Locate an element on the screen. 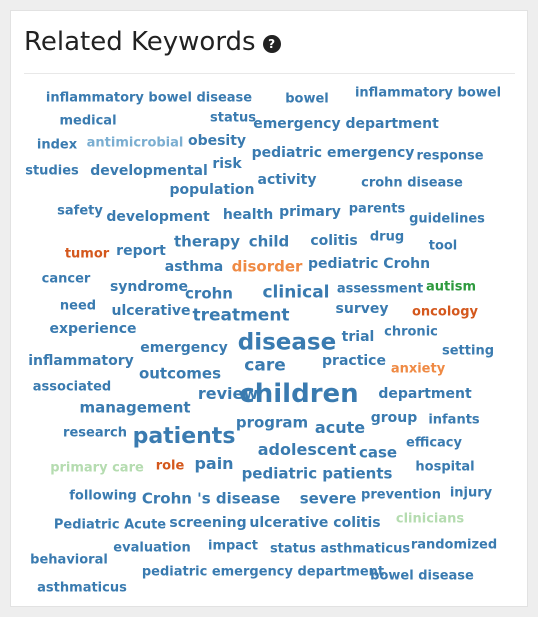 The width and height of the screenshot is (538, 617). keyword-link: impact is located at coordinates (233, 546).